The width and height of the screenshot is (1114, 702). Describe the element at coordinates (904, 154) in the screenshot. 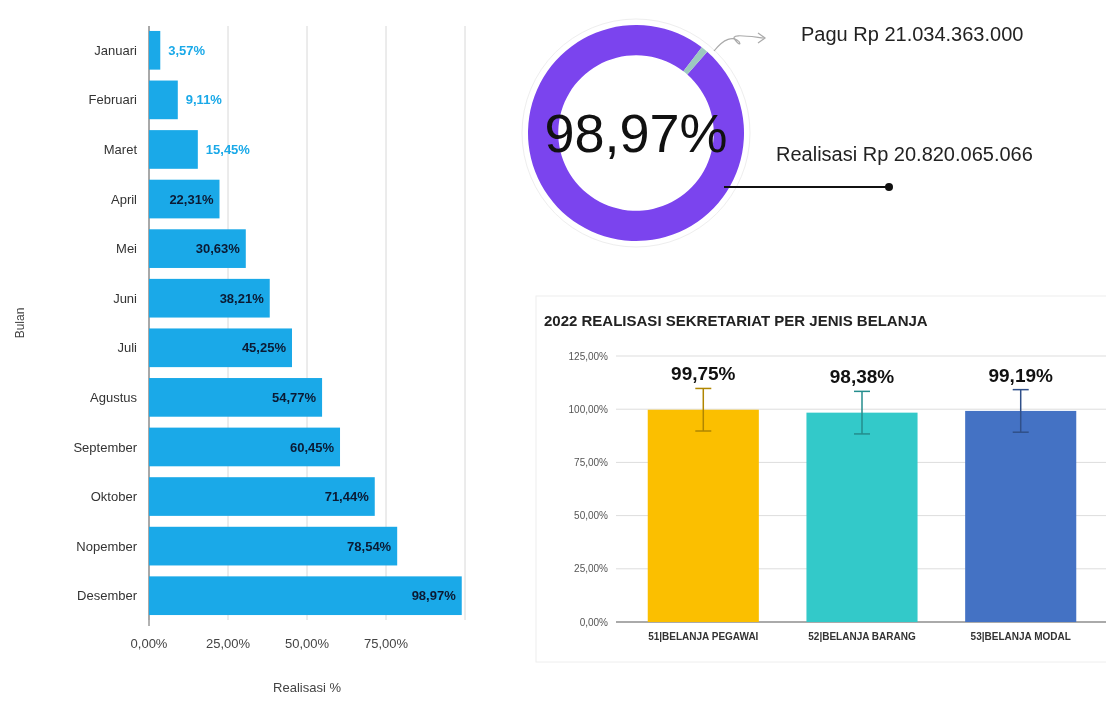

I see `text: Realisasi Rp 20.820.065.066` at that location.